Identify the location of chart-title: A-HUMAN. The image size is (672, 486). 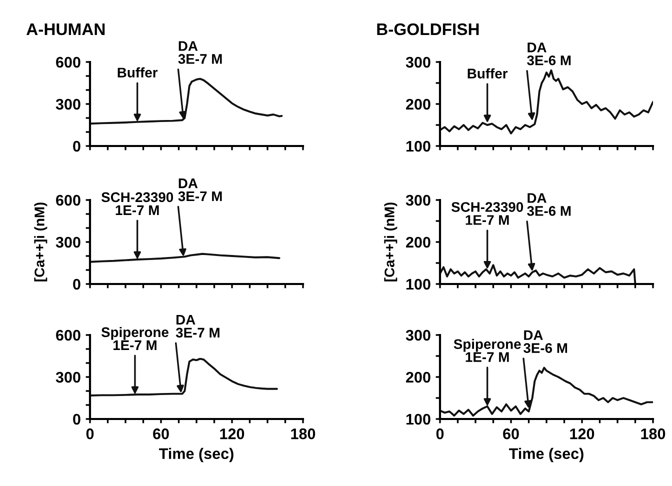
(65, 30).